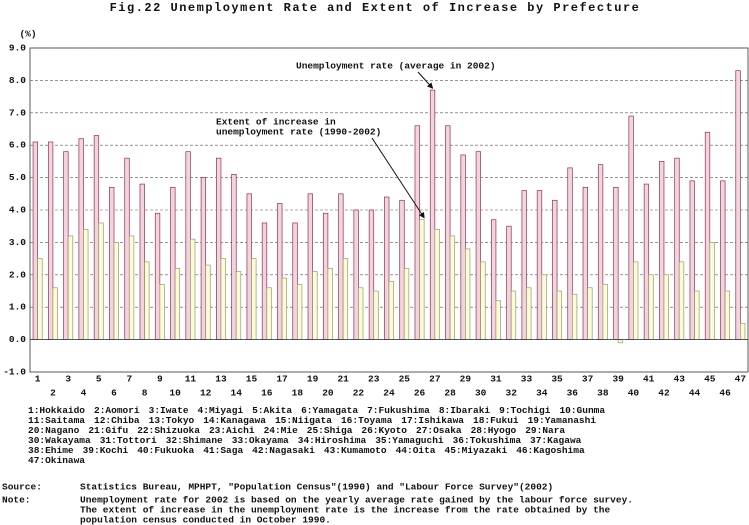 This screenshot has height=525, width=749. Describe the element at coordinates (329, 410) in the screenshot. I see `prefecture-key-item: 6:Yamagata` at that location.